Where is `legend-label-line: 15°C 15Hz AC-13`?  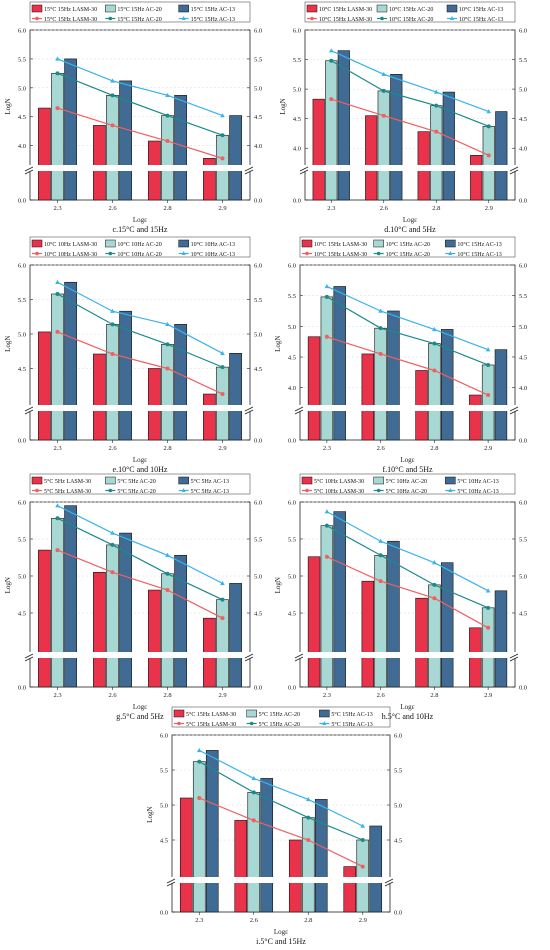
legend-label-line: 15°C 15Hz AC-13 is located at coordinates (213, 19).